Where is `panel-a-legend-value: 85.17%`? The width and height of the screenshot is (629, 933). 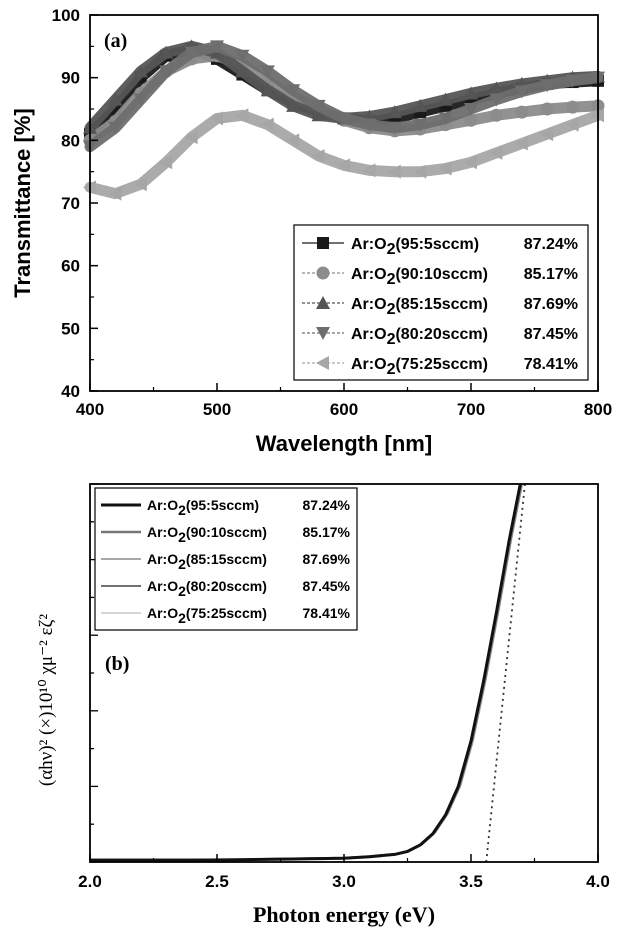
panel-a-legend-value: 85.17% is located at coordinates (551, 274).